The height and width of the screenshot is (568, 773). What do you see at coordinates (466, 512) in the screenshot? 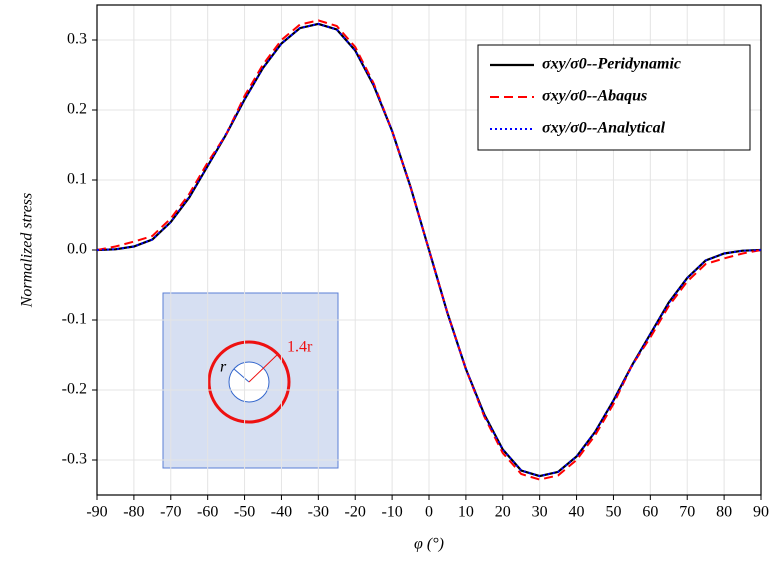
I see `x-tick-label: 10` at bounding box center [466, 512].